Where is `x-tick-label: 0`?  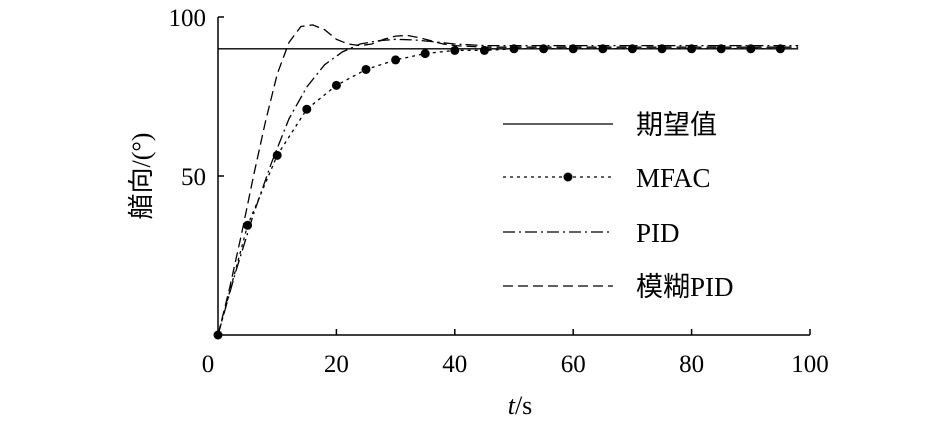 x-tick-label: 0 is located at coordinates (208, 364).